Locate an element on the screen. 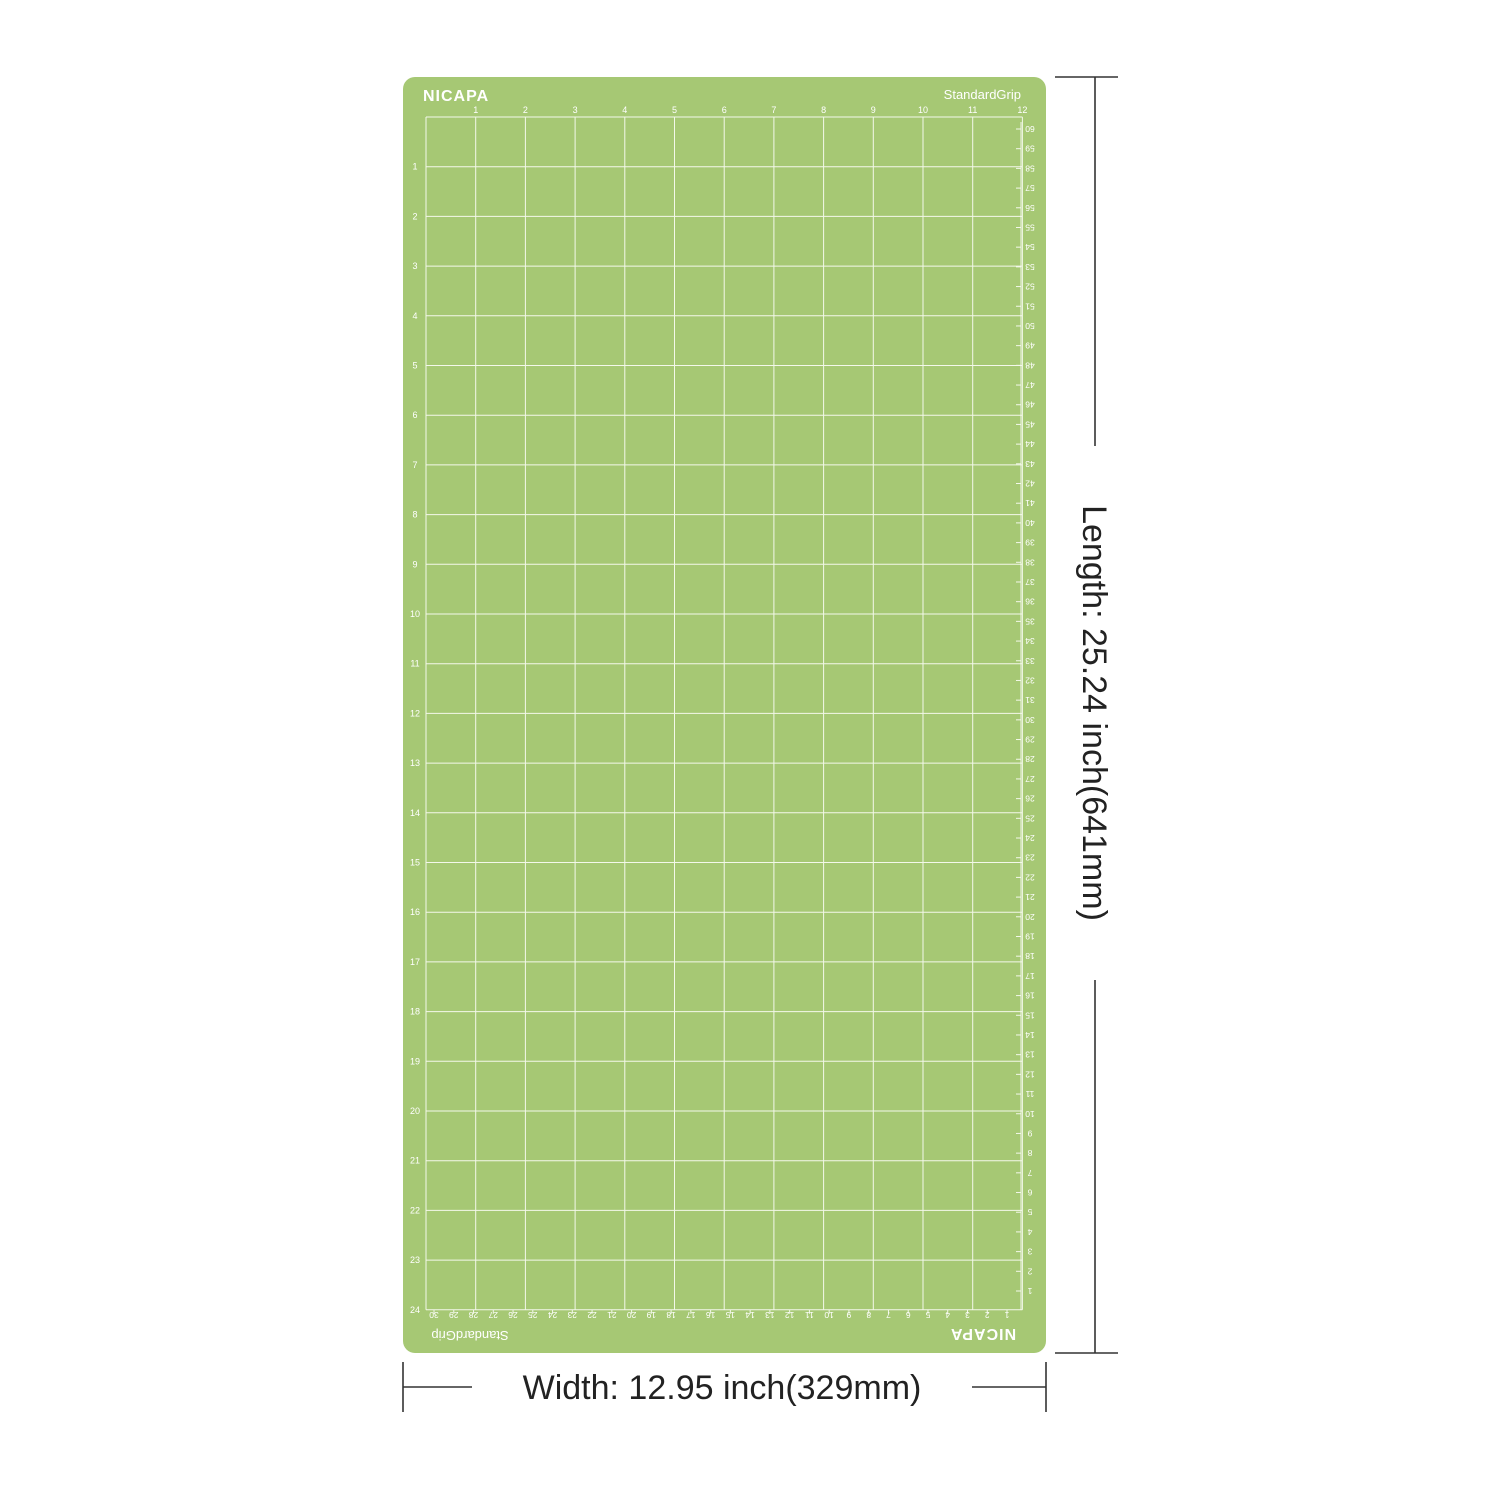 The width and height of the screenshot is (1500, 1500). top-ruler-label: 4 is located at coordinates (624, 110).